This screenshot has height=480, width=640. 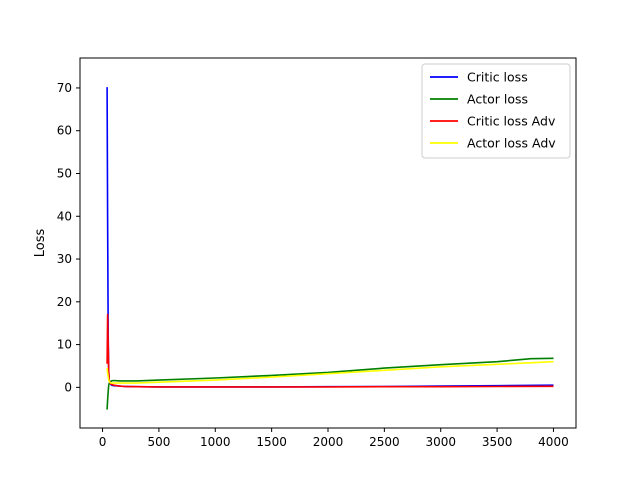 What do you see at coordinates (271, 442) in the screenshot?
I see `x-tick-label: 1500` at bounding box center [271, 442].